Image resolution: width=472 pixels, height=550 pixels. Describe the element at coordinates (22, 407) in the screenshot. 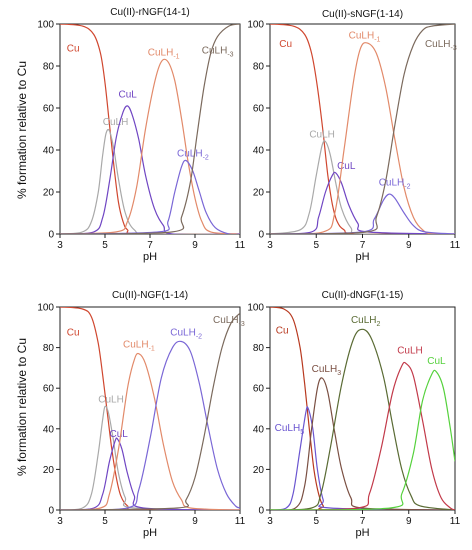

I see `y-axis-label-bottom: % formation relative to Cu` at that location.